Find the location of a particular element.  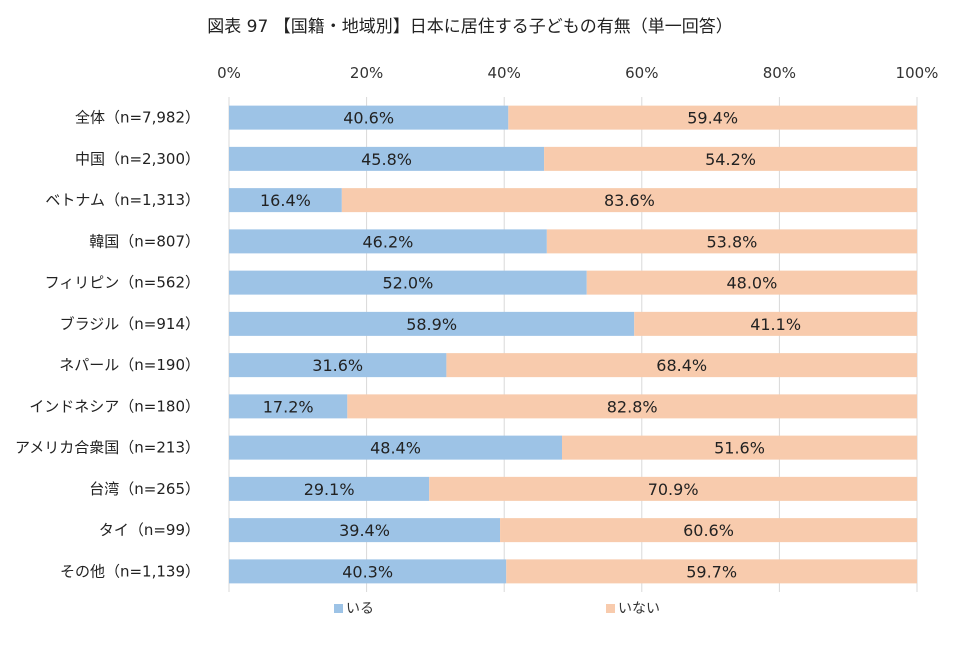

data-label: 70.9% is located at coordinates (673, 489).